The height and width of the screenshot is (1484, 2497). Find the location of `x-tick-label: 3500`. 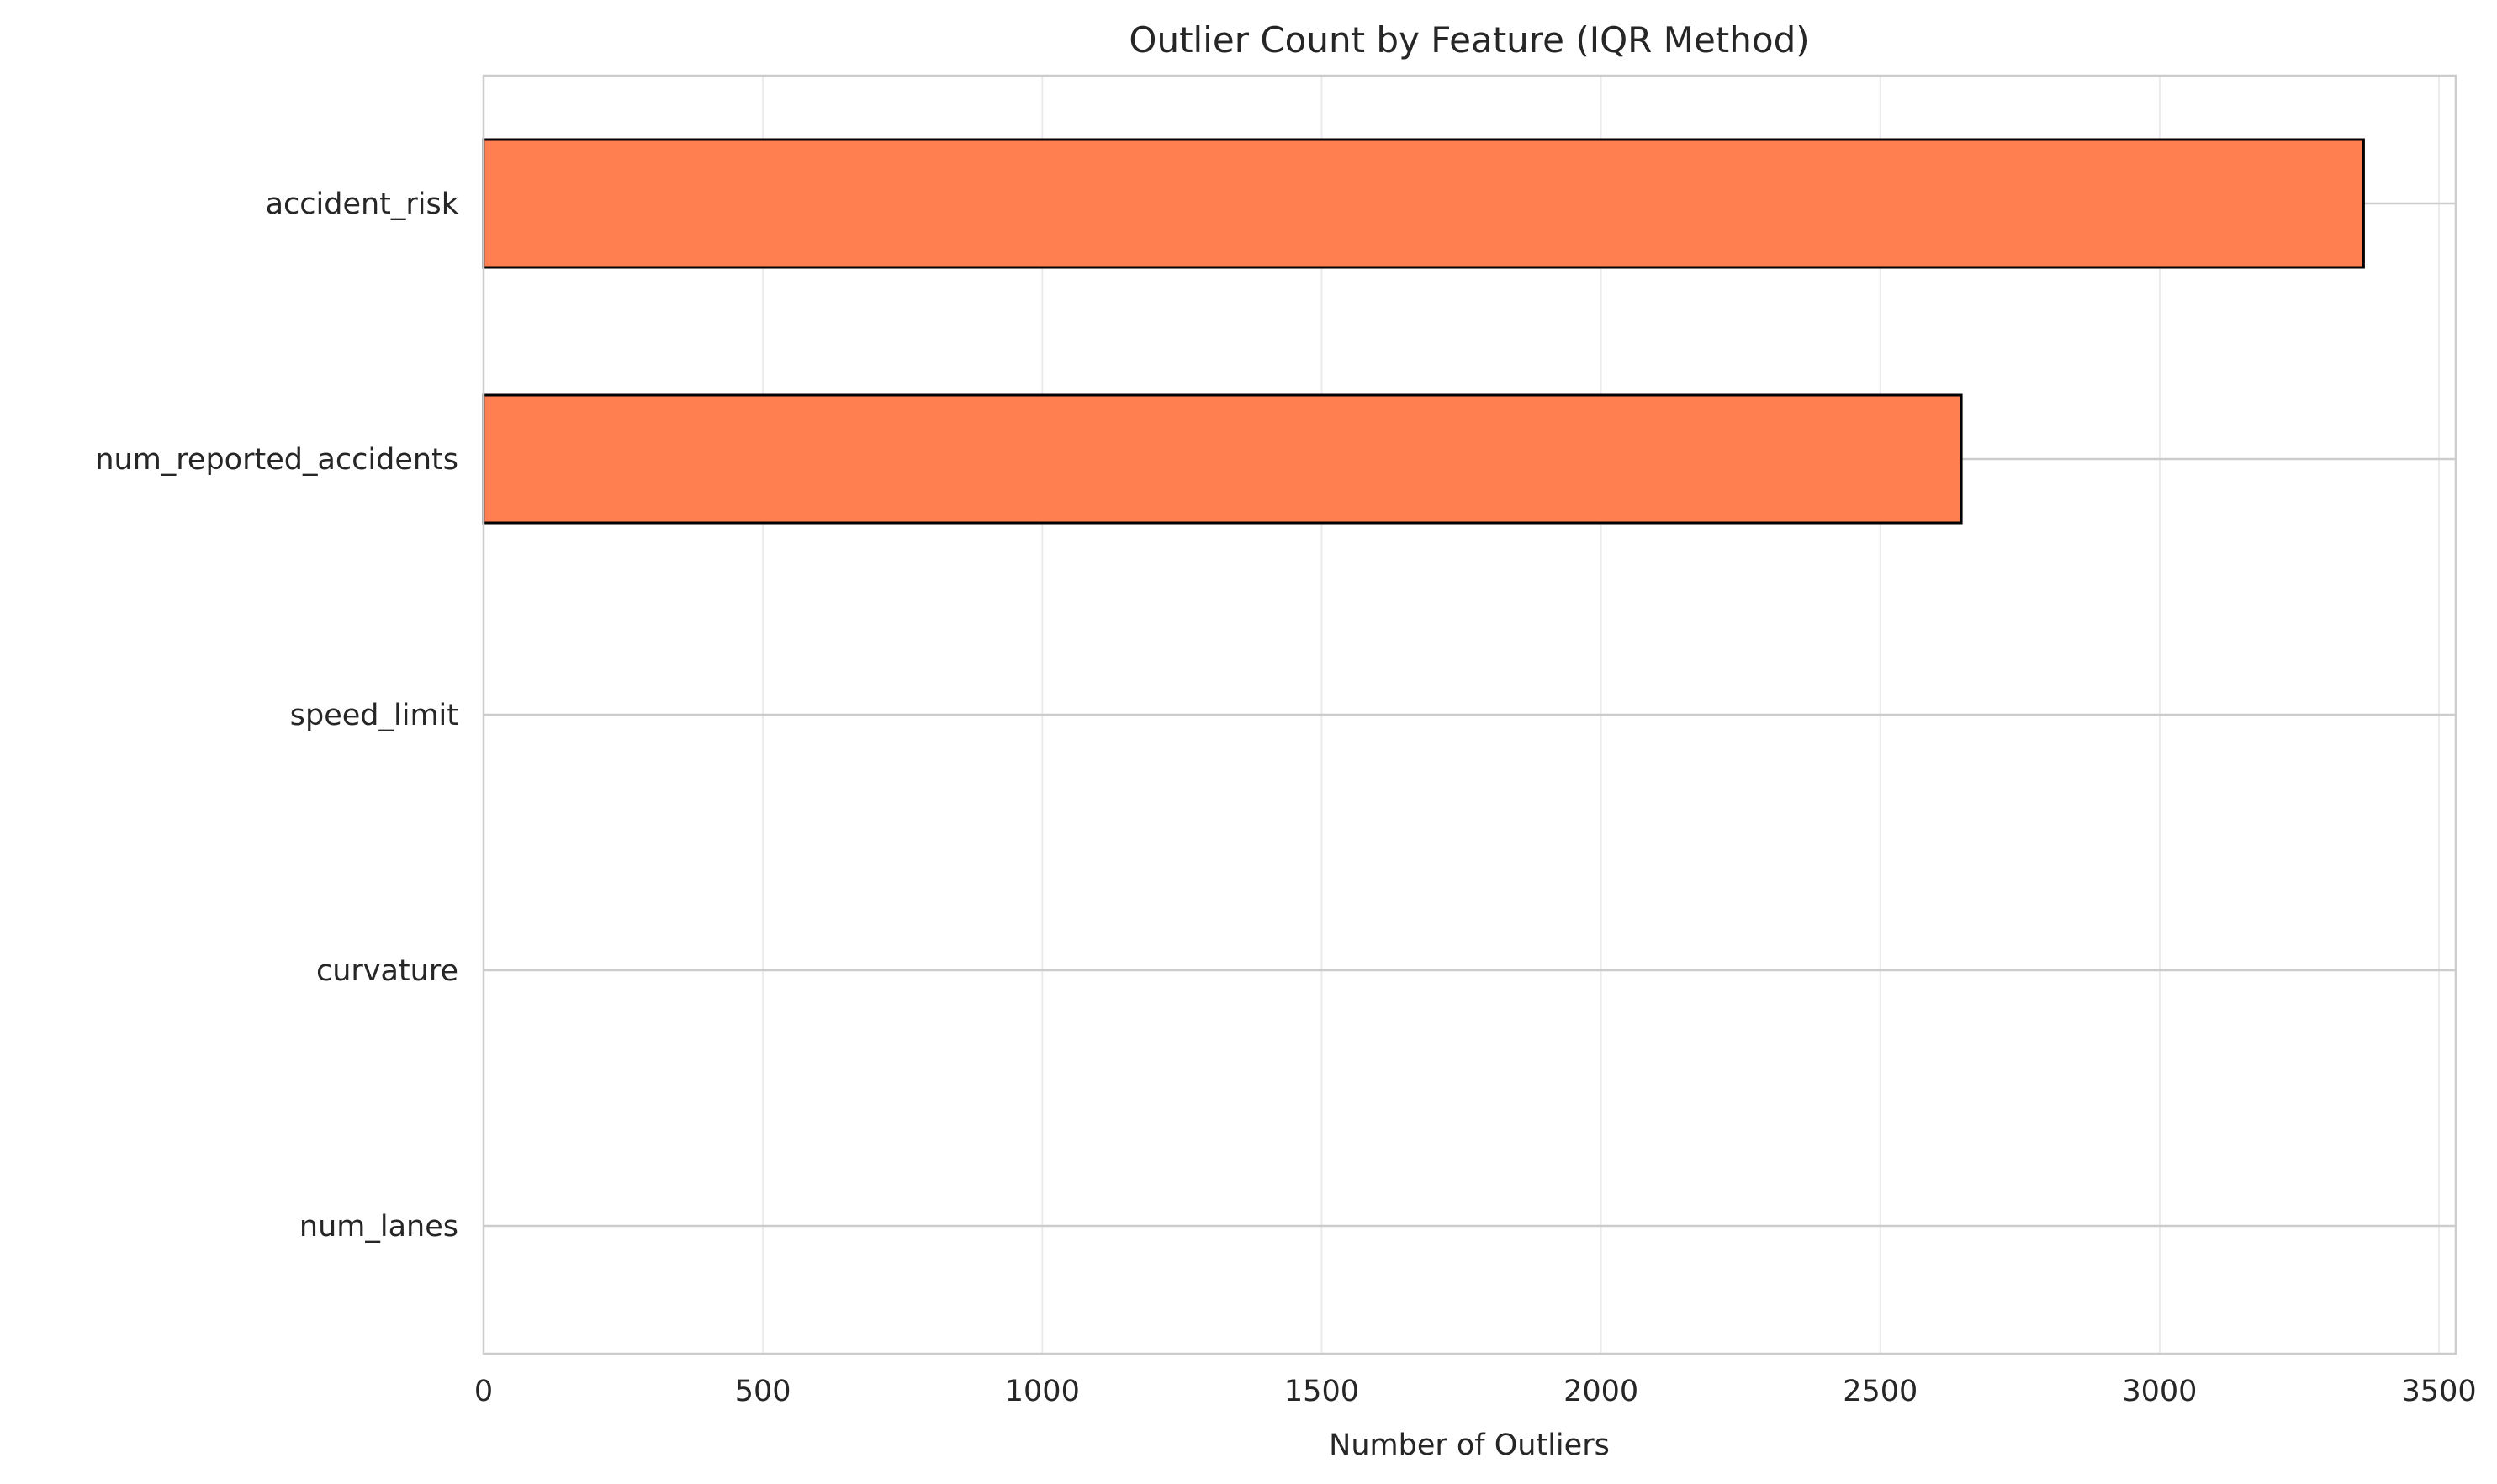

x-tick-label: 3500 is located at coordinates (2439, 1391).